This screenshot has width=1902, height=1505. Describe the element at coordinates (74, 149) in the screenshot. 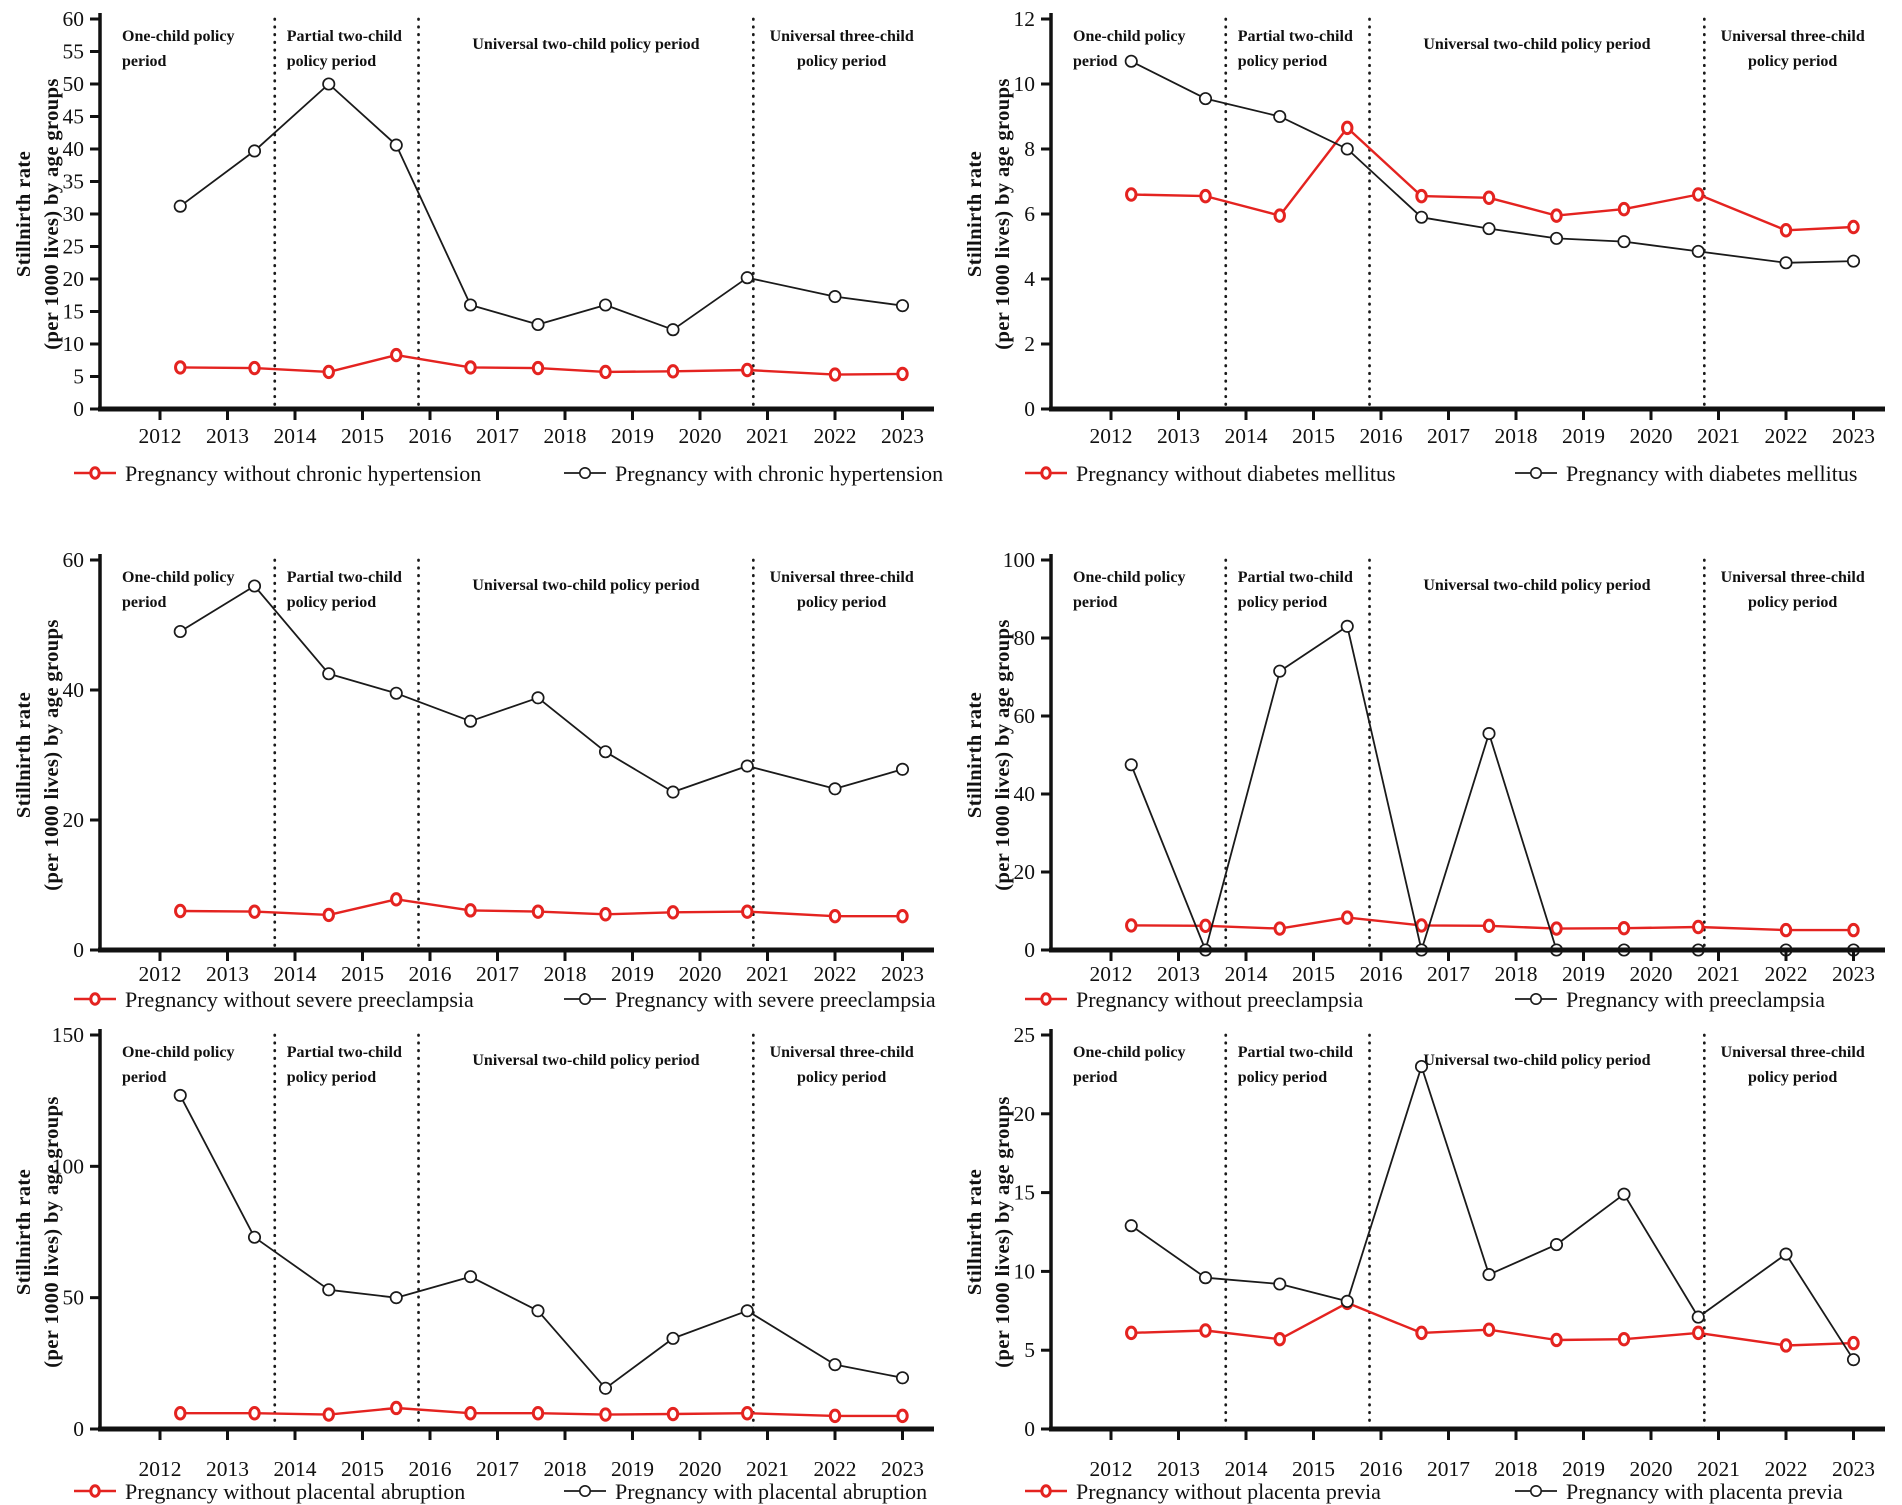

I see `y-tick-label: 40` at that location.